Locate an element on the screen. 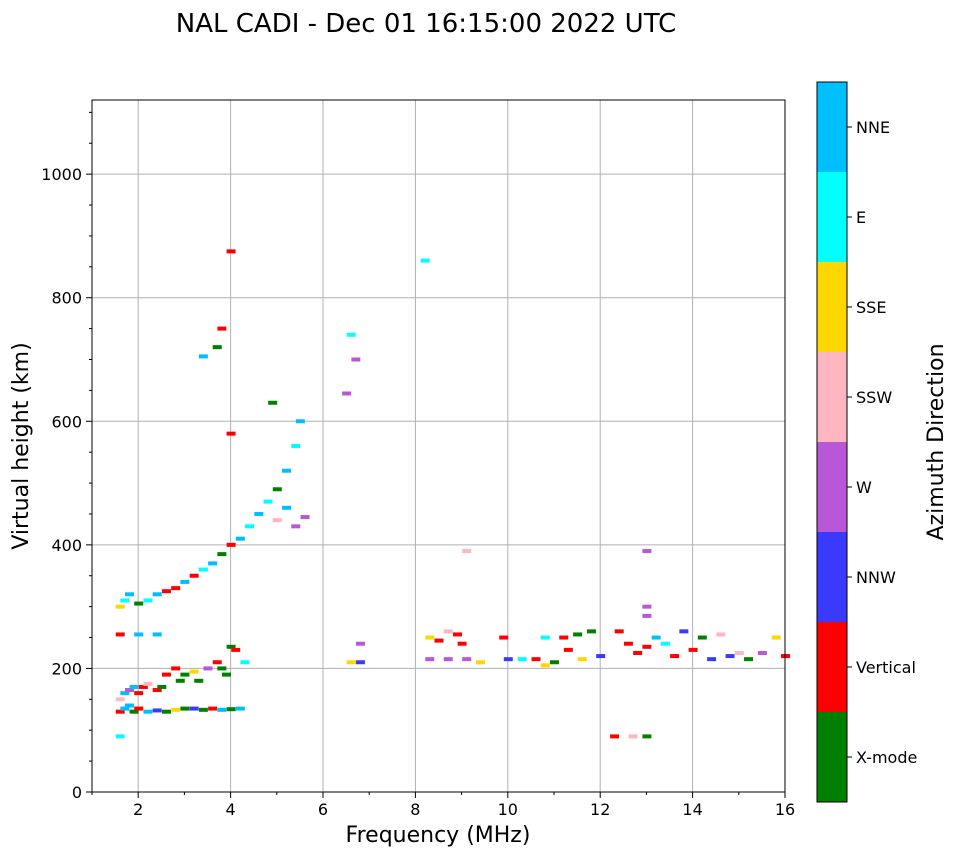 The height and width of the screenshot is (857, 958). y-tick-label: 1000 is located at coordinates (61, 174).